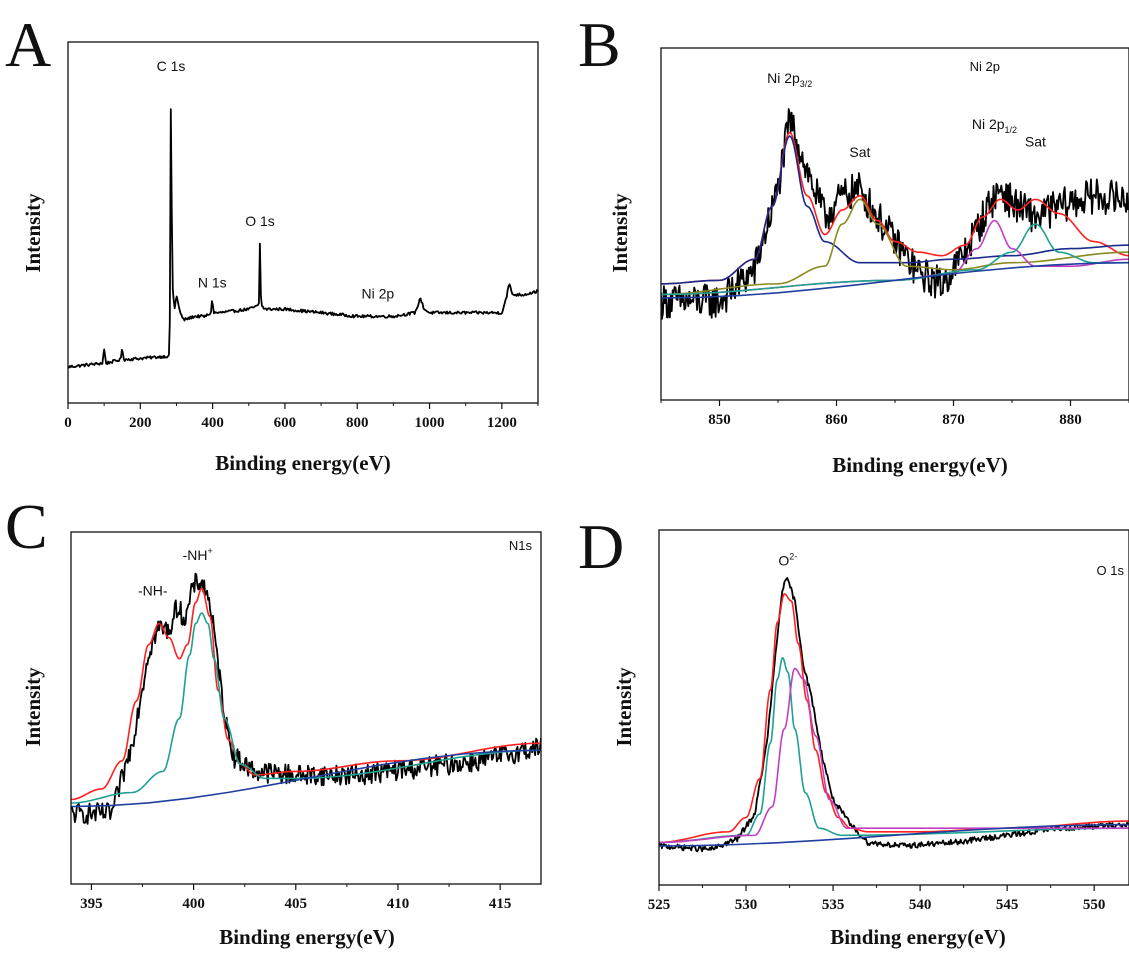 The width and height of the screenshot is (1129, 953). I want to click on panel-c-xtick-label: 400, so click(193, 904).